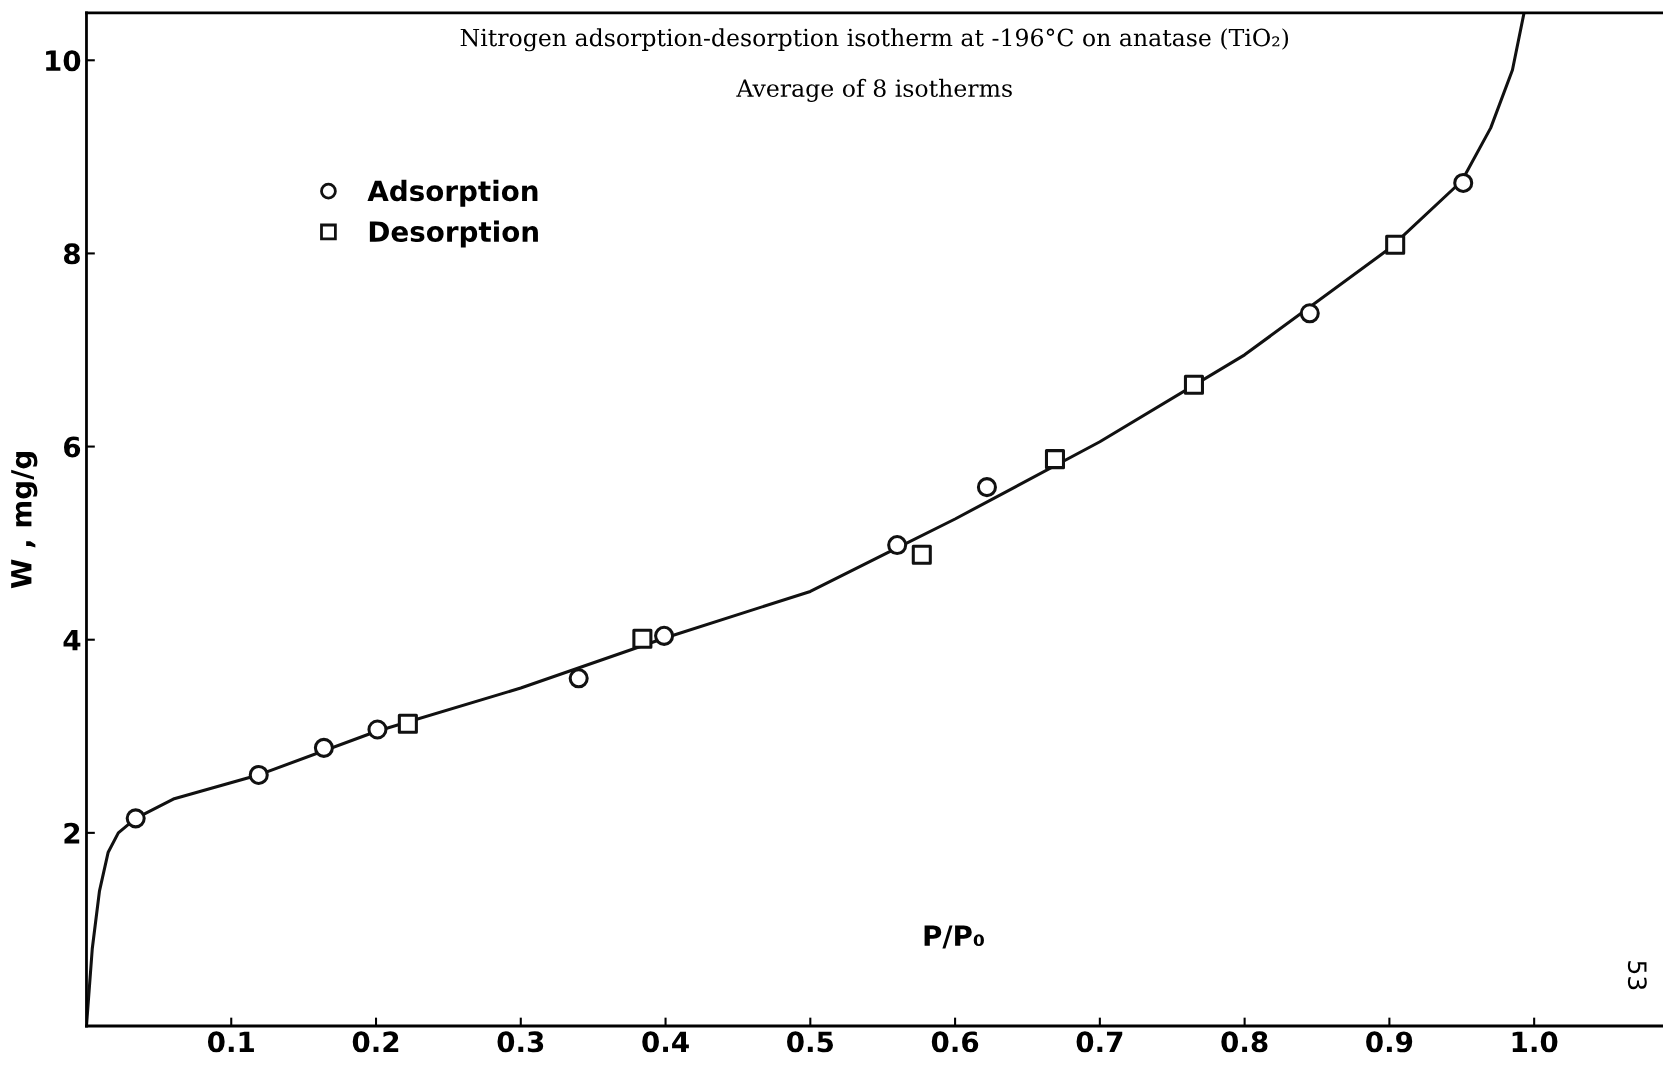  Describe the element at coordinates (375, 1042) in the screenshot. I see `x-tick-label: 0.2` at that location.